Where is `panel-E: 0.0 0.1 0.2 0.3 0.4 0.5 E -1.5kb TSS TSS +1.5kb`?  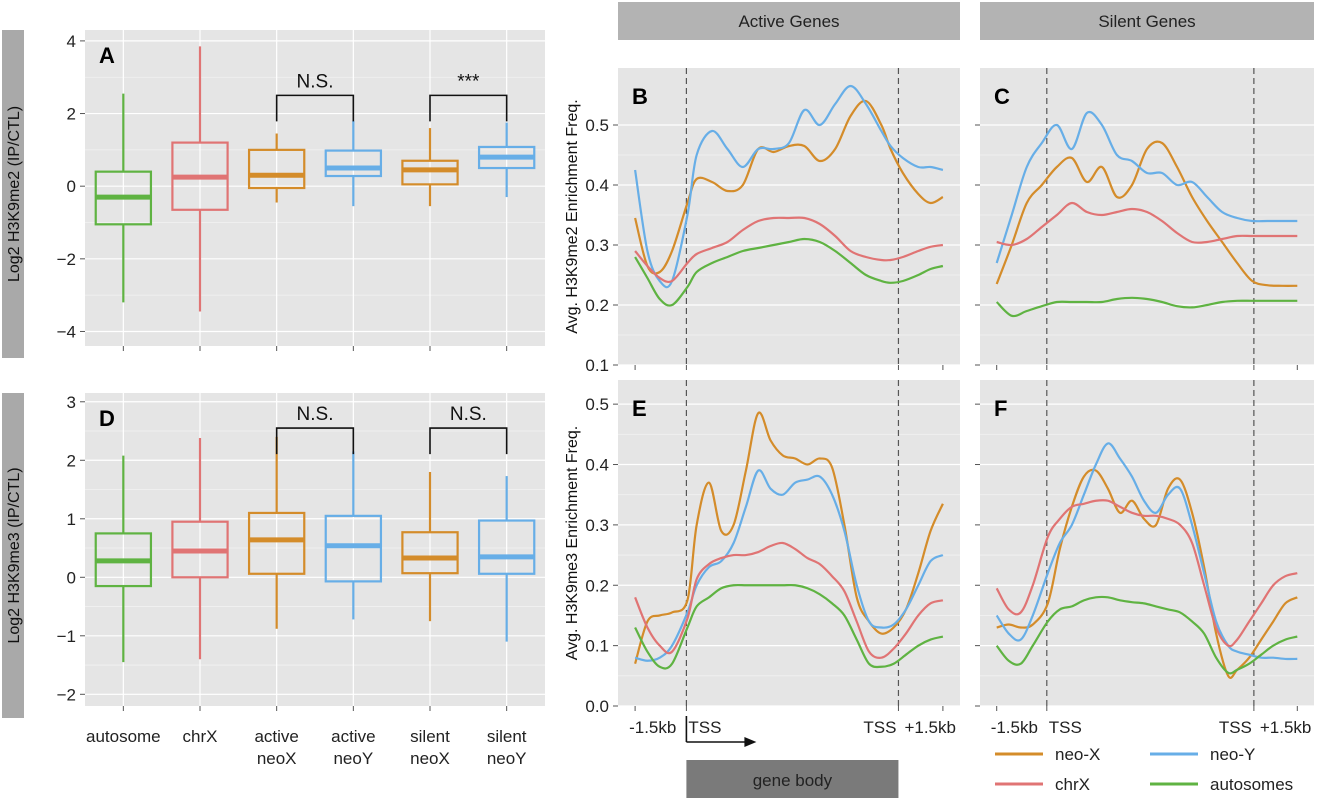 panel-E: 0.0 0.1 0.2 0.3 0.4 0.5 E -1.5kb TSS TSS +1.5kb is located at coordinates (772, 558).